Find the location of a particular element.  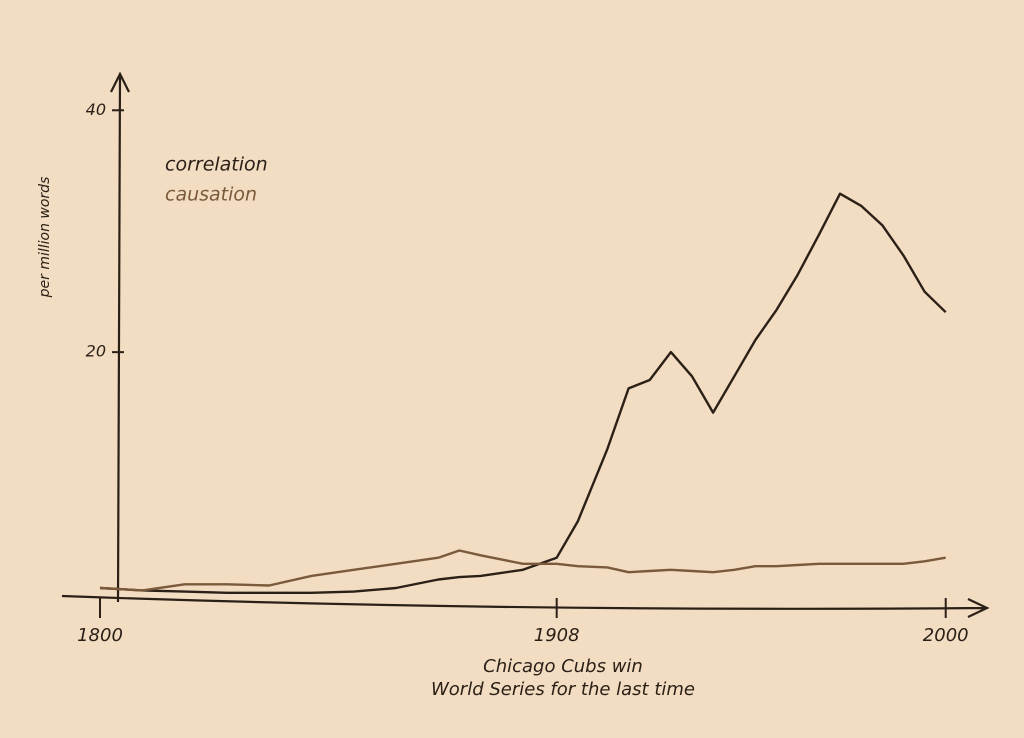

y-axis-label: per million words is located at coordinates (45, 238).